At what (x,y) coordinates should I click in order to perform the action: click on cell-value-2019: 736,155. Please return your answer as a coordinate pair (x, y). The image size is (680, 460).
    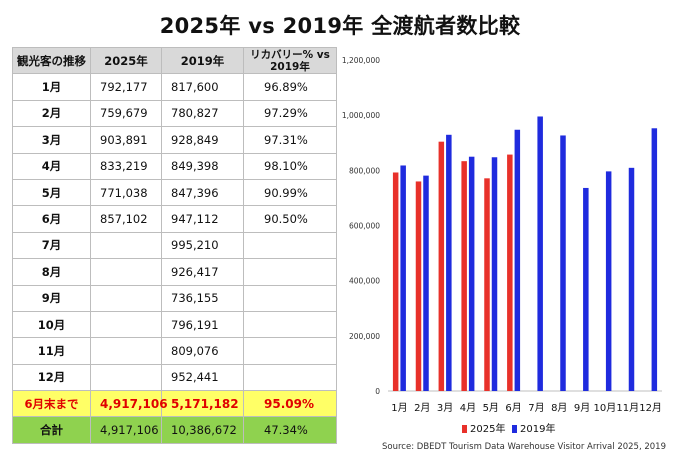
    Looking at the image, I should click on (202, 298).